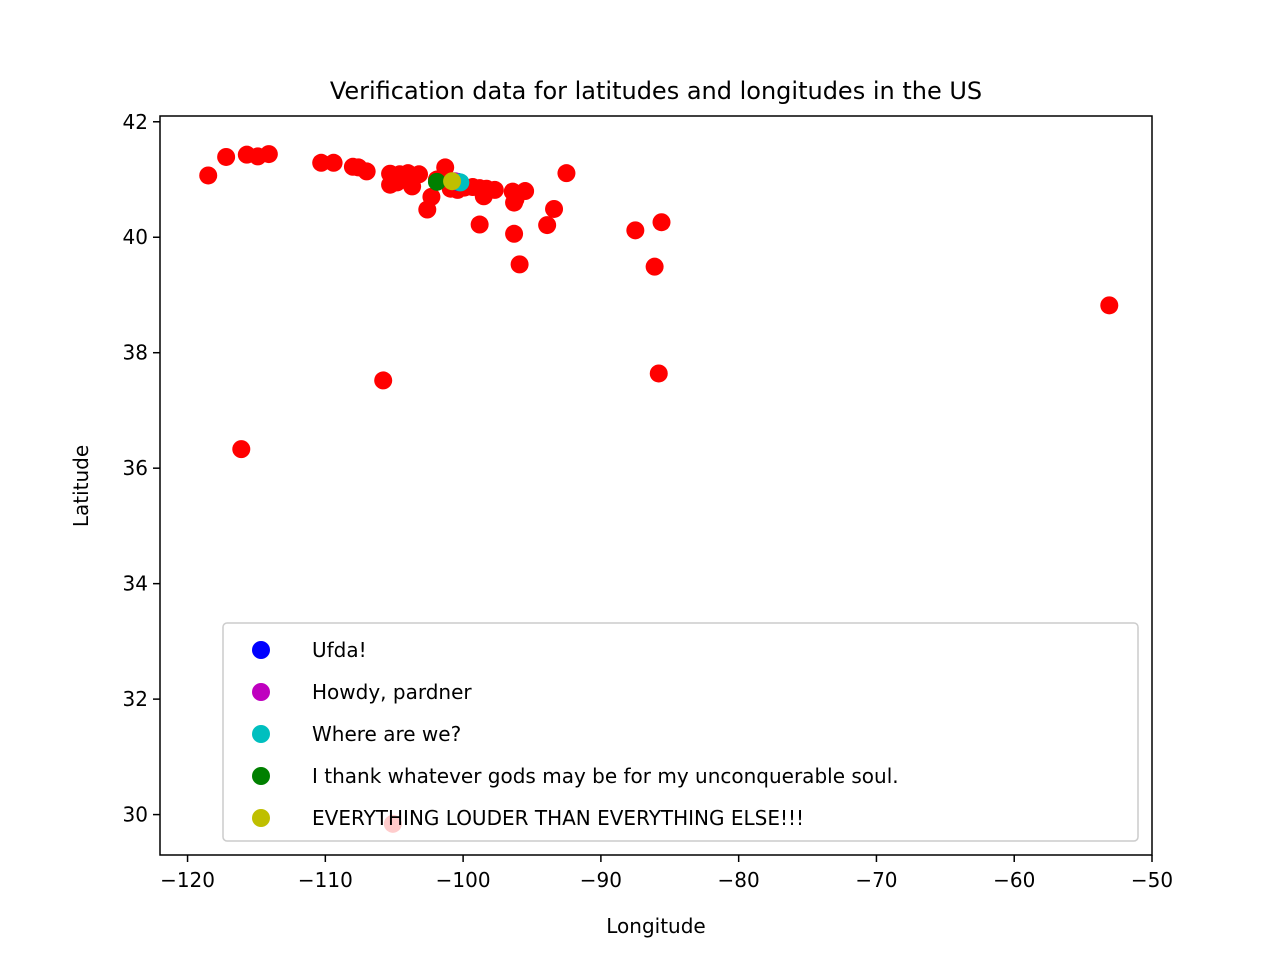 This screenshot has height=960, width=1280. I want to click on y-tick-label: 42, so click(135, 122).